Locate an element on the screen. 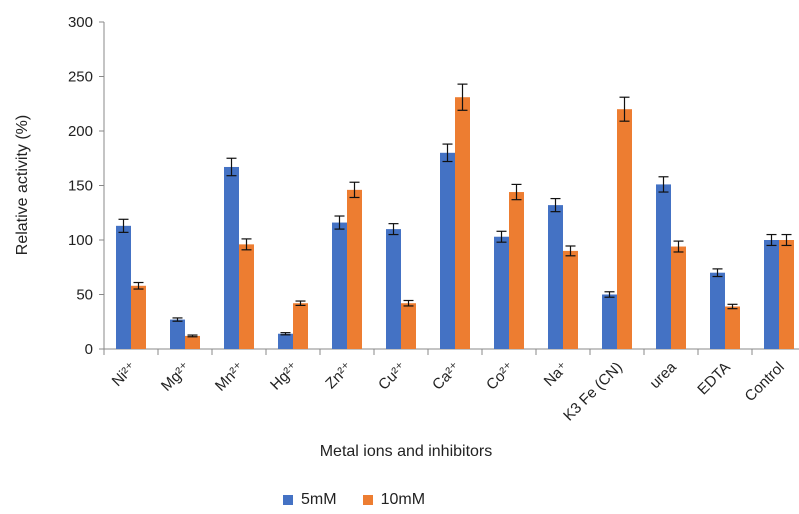 This screenshot has height=514, width=799. legend-swatch-10mm is located at coordinates (367, 500).